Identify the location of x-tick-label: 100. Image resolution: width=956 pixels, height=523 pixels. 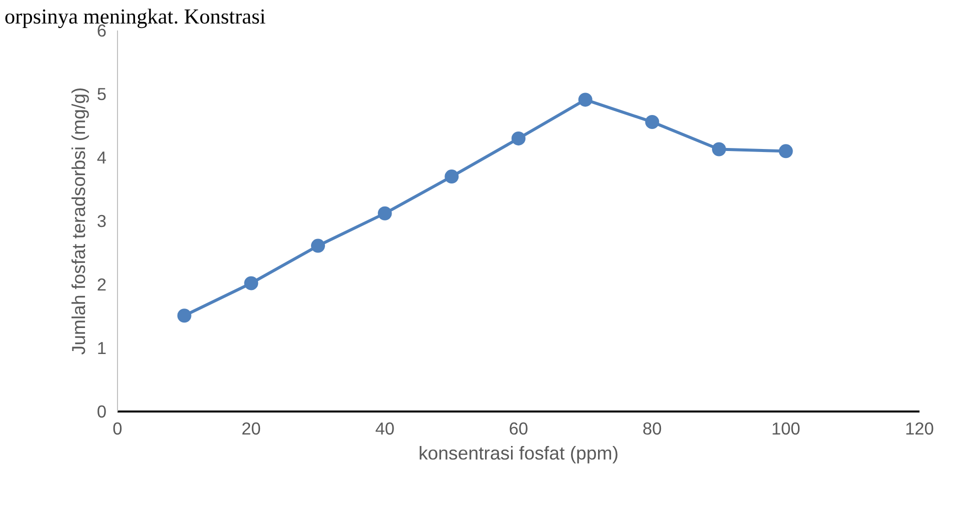
(785, 428).